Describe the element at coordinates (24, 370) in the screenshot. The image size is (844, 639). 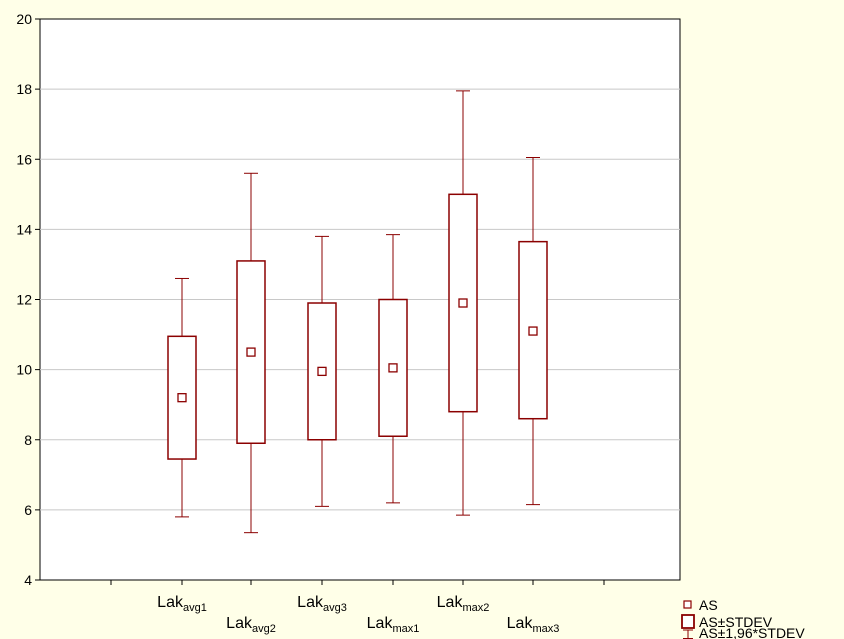
I see `y-tick-label: 10` at that location.